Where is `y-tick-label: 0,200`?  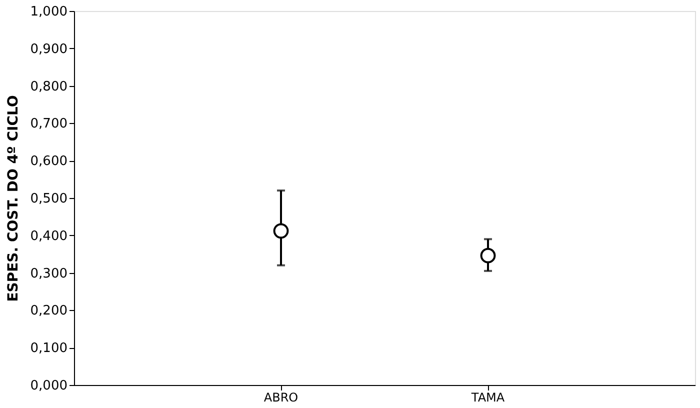 y-tick-label: 0,200 is located at coordinates (49, 311).